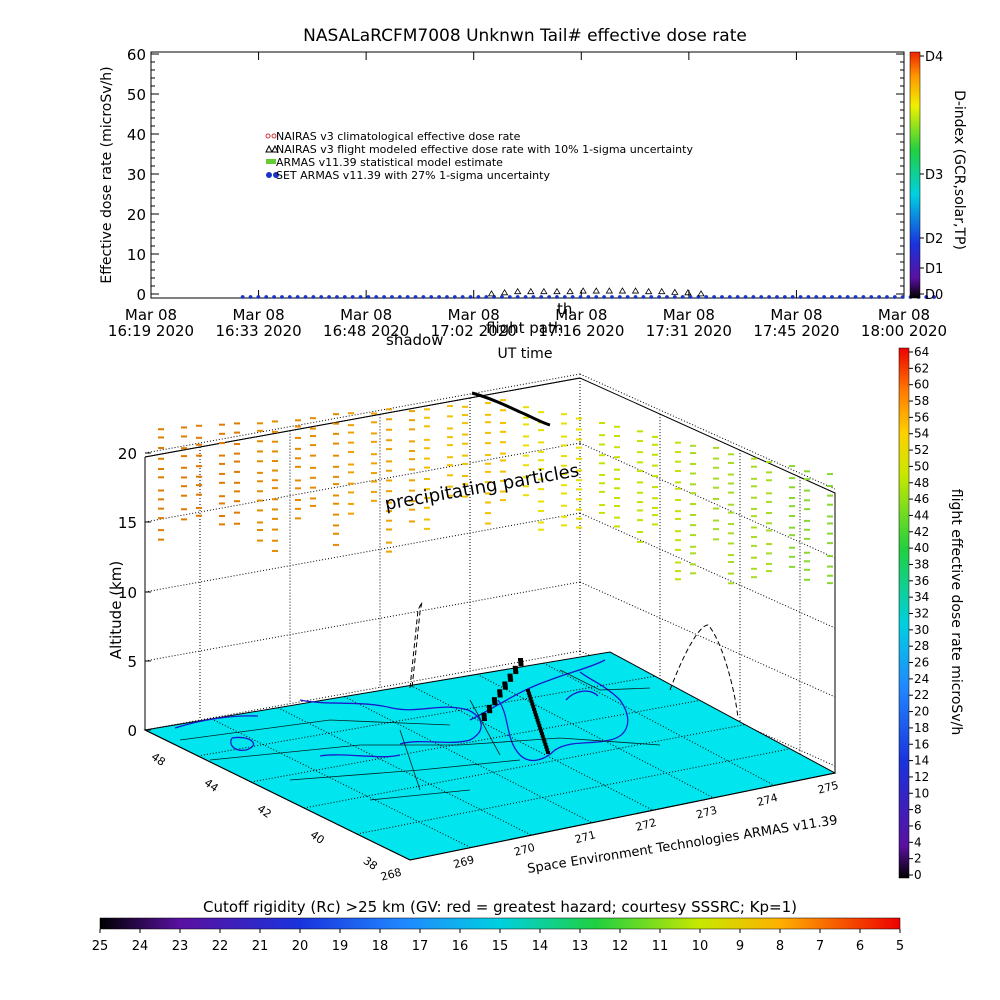 This screenshot has width=1000, height=1000. Describe the element at coordinates (921, 646) in the screenshot. I see `dose-tick-label: 28` at that location.